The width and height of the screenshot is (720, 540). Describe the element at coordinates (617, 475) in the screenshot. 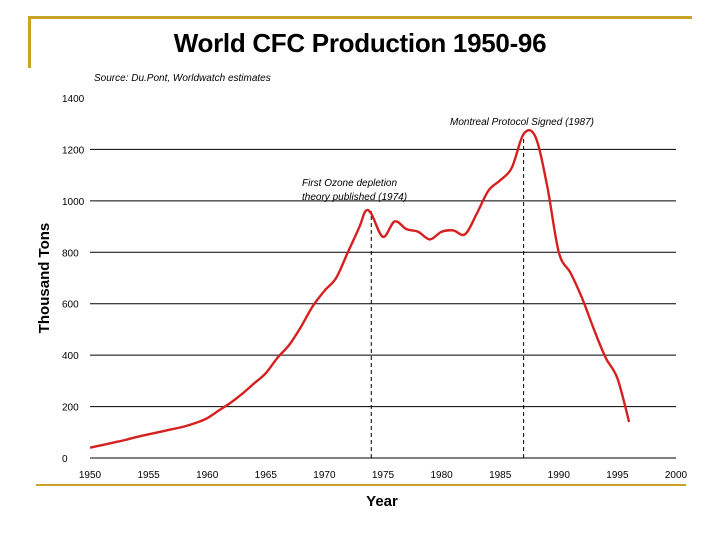

I see `x-tick-1995: 1995` at that location.